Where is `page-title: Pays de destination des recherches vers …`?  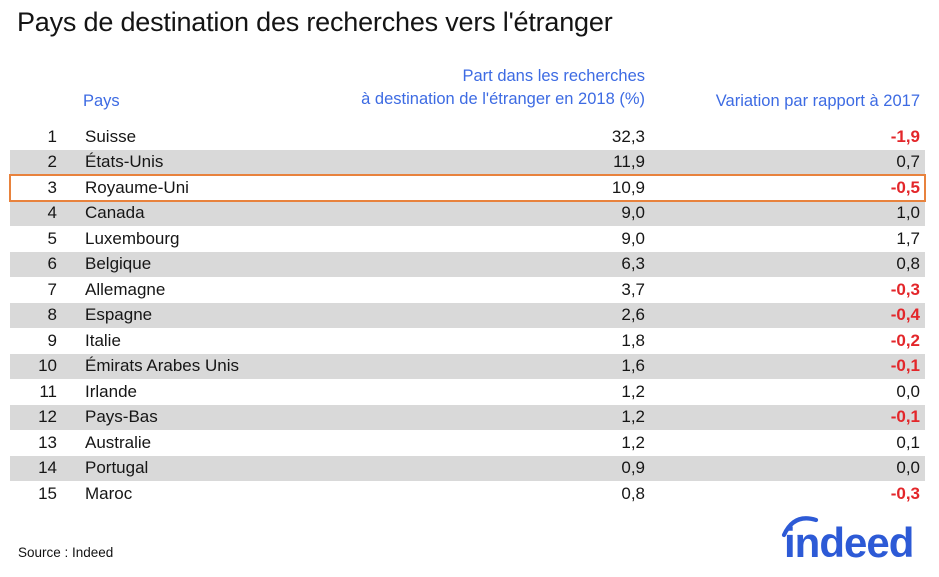 page-title: Pays de destination des recherches vers … is located at coordinates (315, 22).